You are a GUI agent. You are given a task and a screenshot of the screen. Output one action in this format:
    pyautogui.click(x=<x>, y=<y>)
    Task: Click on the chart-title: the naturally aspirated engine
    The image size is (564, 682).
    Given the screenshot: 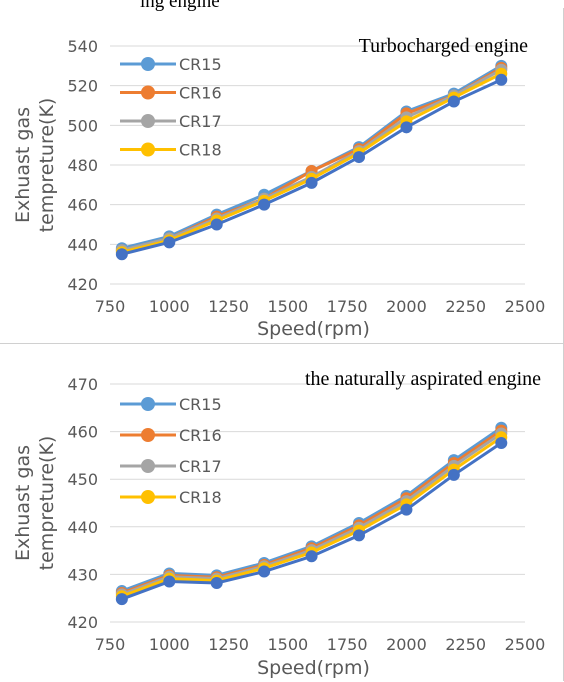 What is the action you would take?
    pyautogui.click(x=423, y=379)
    